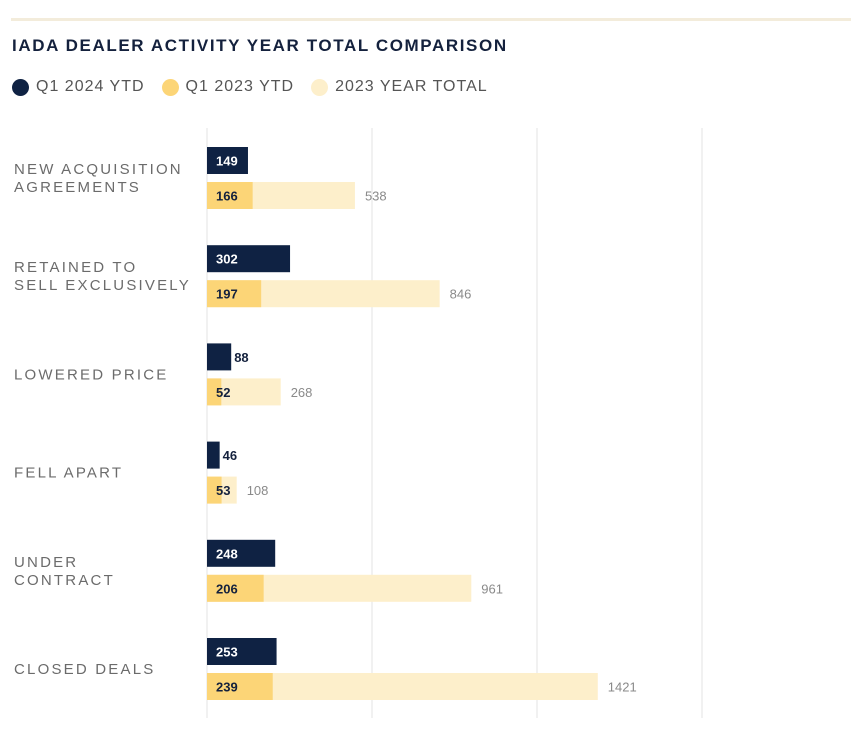  What do you see at coordinates (376, 196) in the screenshot?
I see `data-label-2023-year-total: 538` at bounding box center [376, 196].